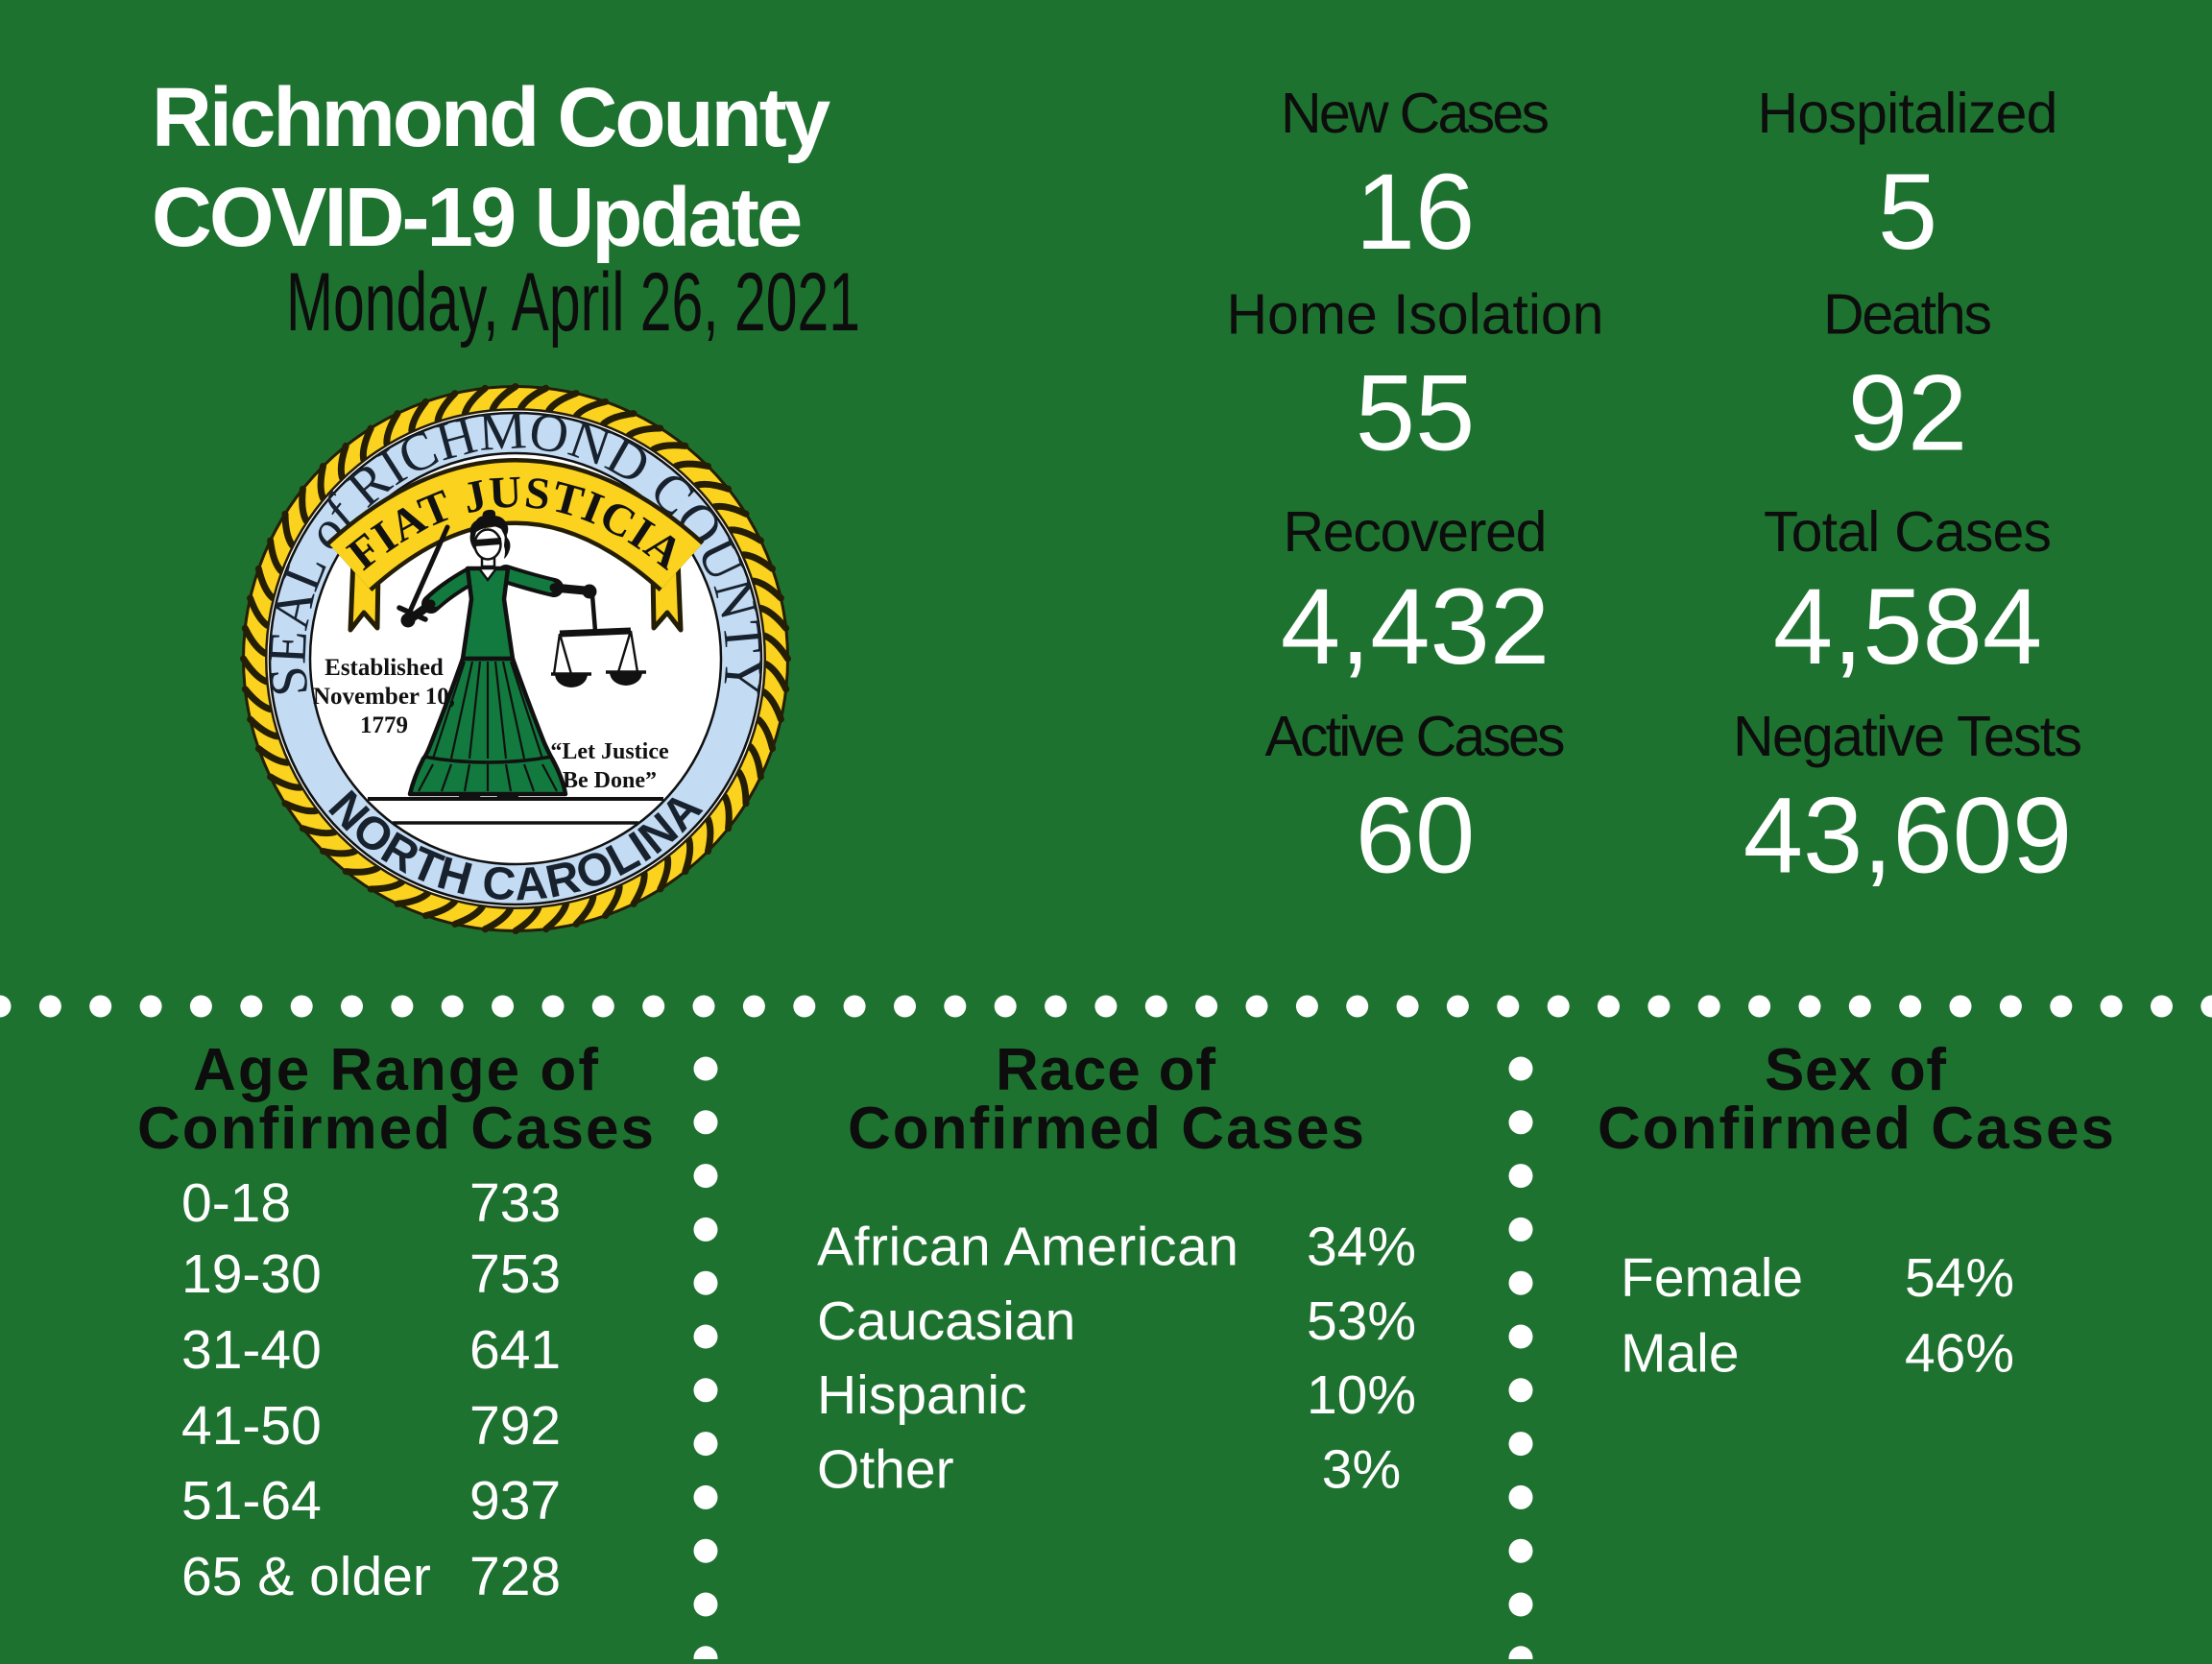  Describe the element at coordinates (384, 697) in the screenshot. I see `svg-text: November 10,` at that location.